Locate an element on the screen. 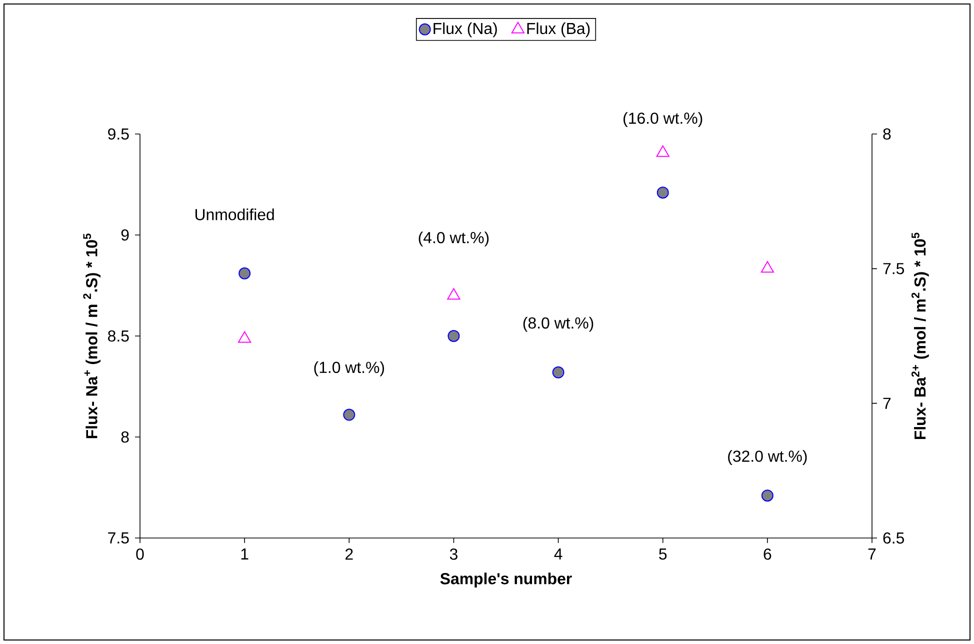 Image resolution: width=974 pixels, height=644 pixels. x-tick-label: 3 is located at coordinates (454, 554).